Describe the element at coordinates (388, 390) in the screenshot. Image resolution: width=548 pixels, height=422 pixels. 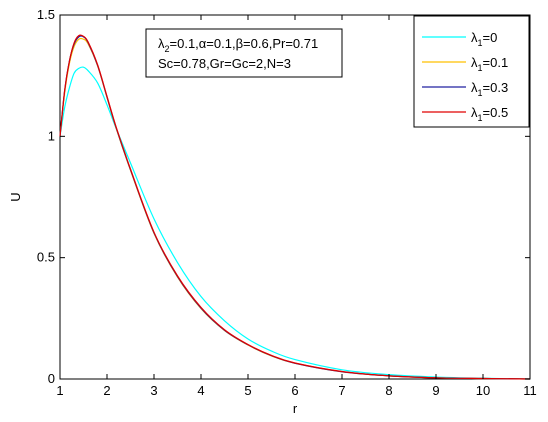
I see `x-tick-label: 8` at that location.